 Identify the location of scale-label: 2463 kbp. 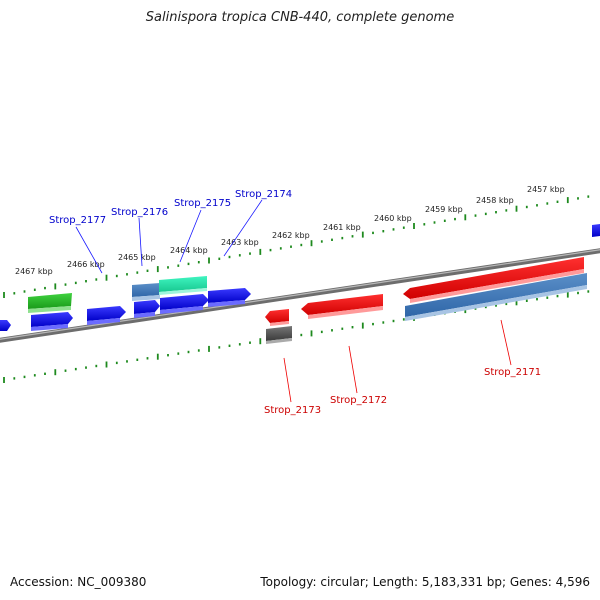
(240, 242).